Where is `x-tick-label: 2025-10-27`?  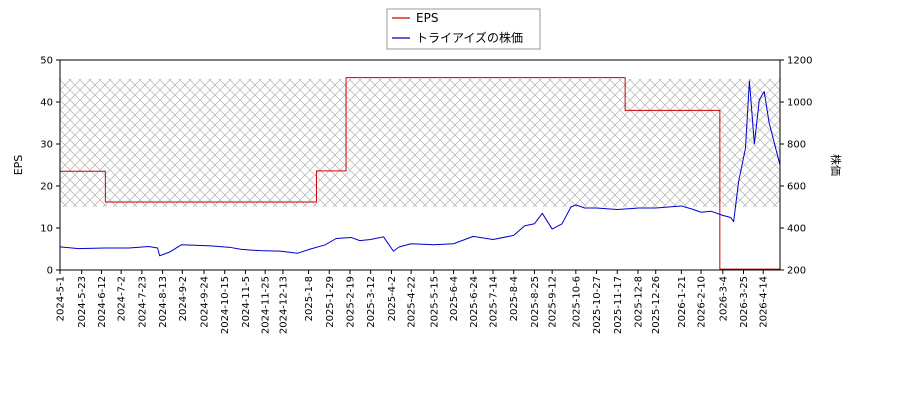 x-tick-label: 2025-10-27 is located at coordinates (597, 305).